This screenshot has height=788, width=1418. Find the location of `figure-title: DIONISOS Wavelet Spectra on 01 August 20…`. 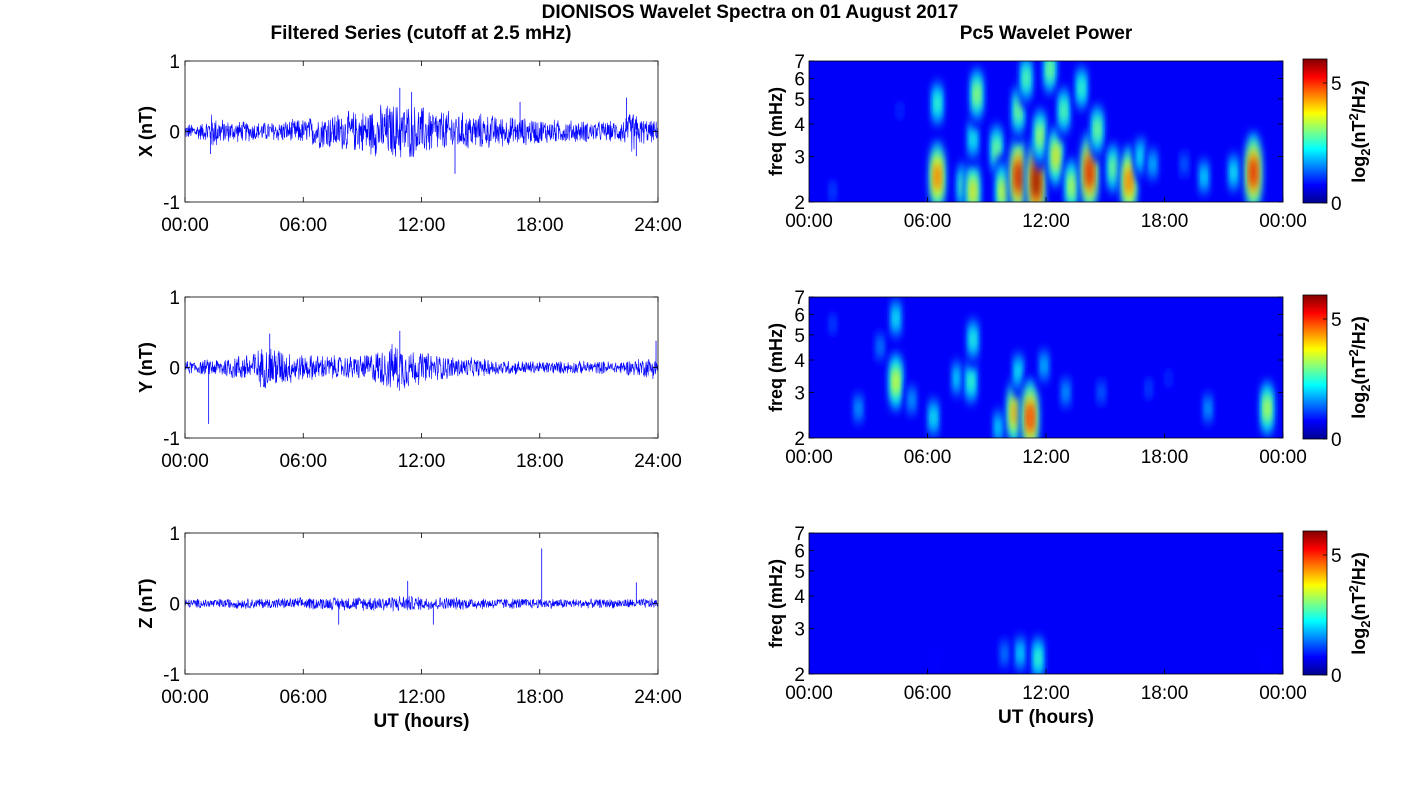

figure-title: DIONISOS Wavelet Spectra on 01 August 20… is located at coordinates (750, 12).